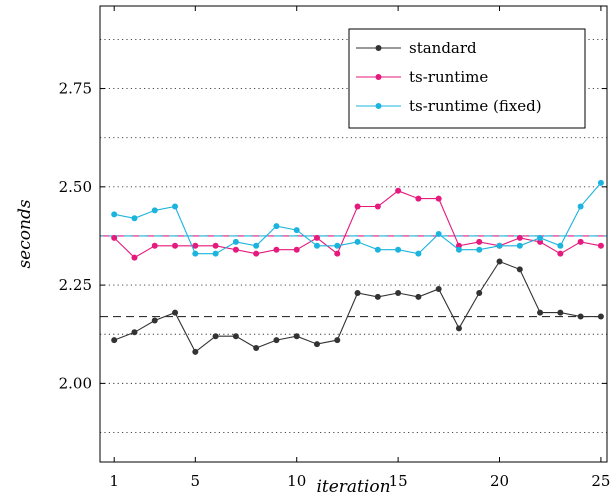 Image resolution: width=611 pixels, height=500 pixels. Describe the element at coordinates (378, 77) in the screenshot. I see `legend-marker-ts-runtime` at that location.